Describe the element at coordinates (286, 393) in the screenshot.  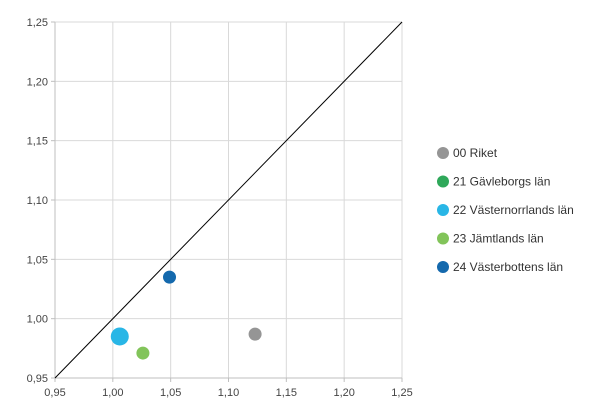
I see `x-tick-label: 1,15` at that location.